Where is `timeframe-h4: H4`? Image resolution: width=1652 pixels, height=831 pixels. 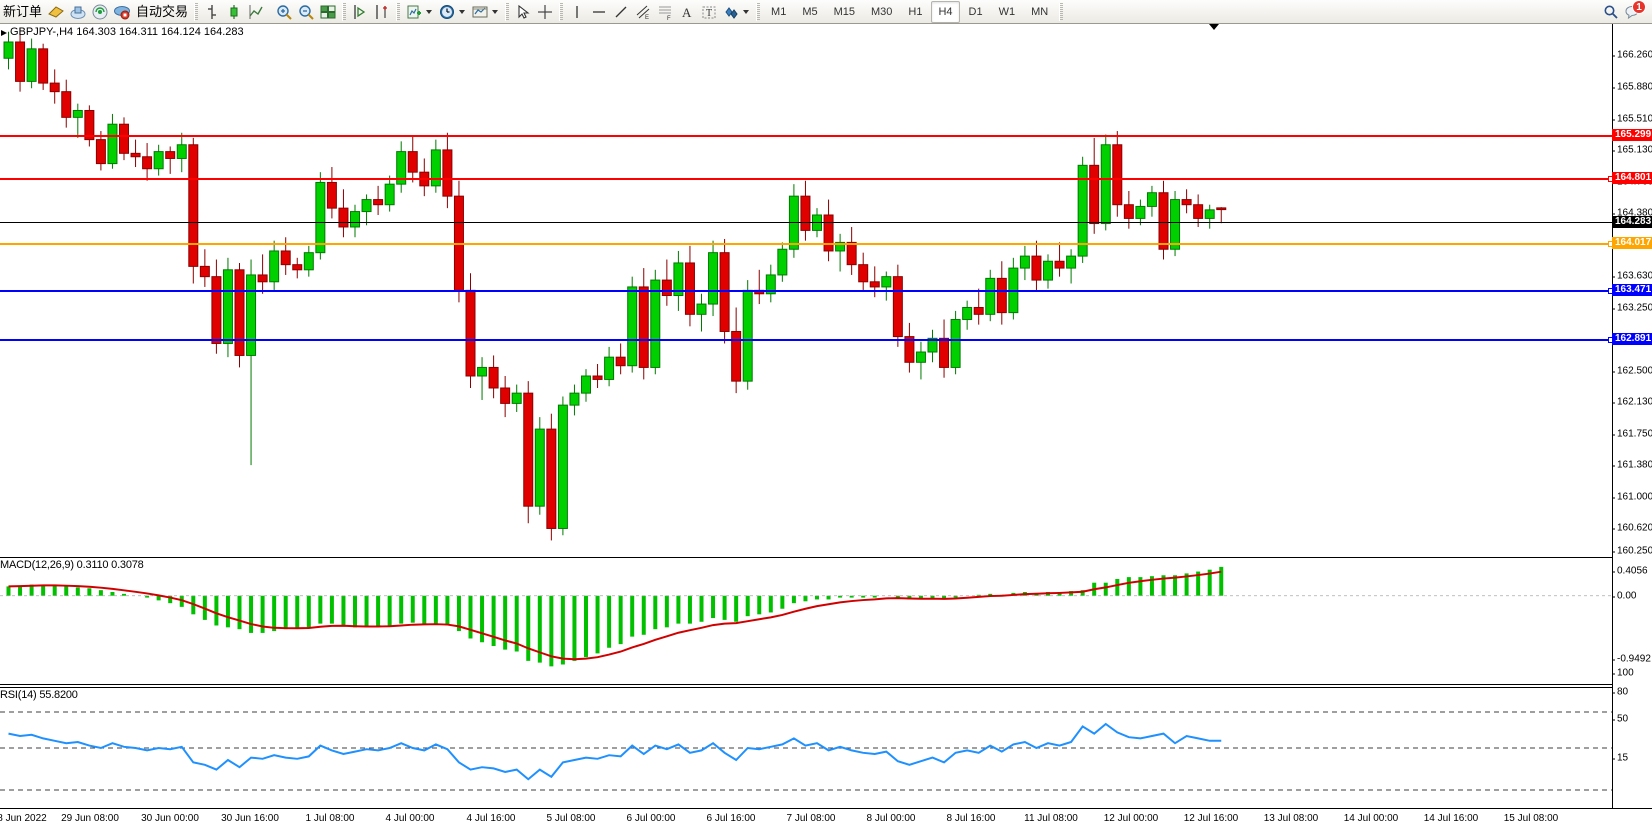 timeframe-h4: H4 is located at coordinates (945, 11).